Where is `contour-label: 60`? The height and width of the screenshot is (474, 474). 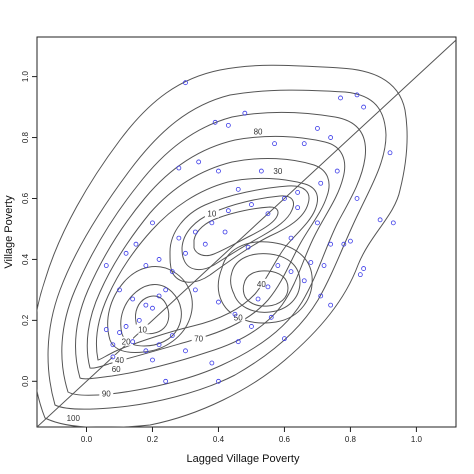
contour-label: 60 is located at coordinates (116, 369).